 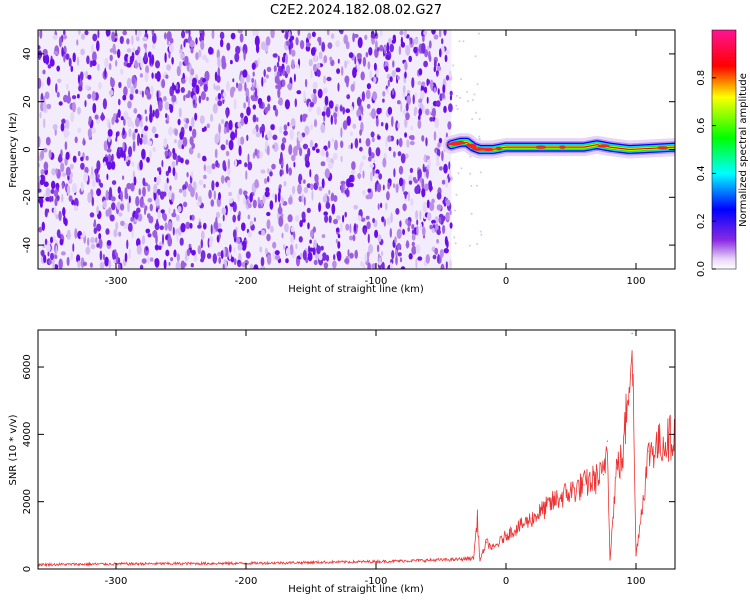 I want to click on noise-dot, so click(x=479, y=33).